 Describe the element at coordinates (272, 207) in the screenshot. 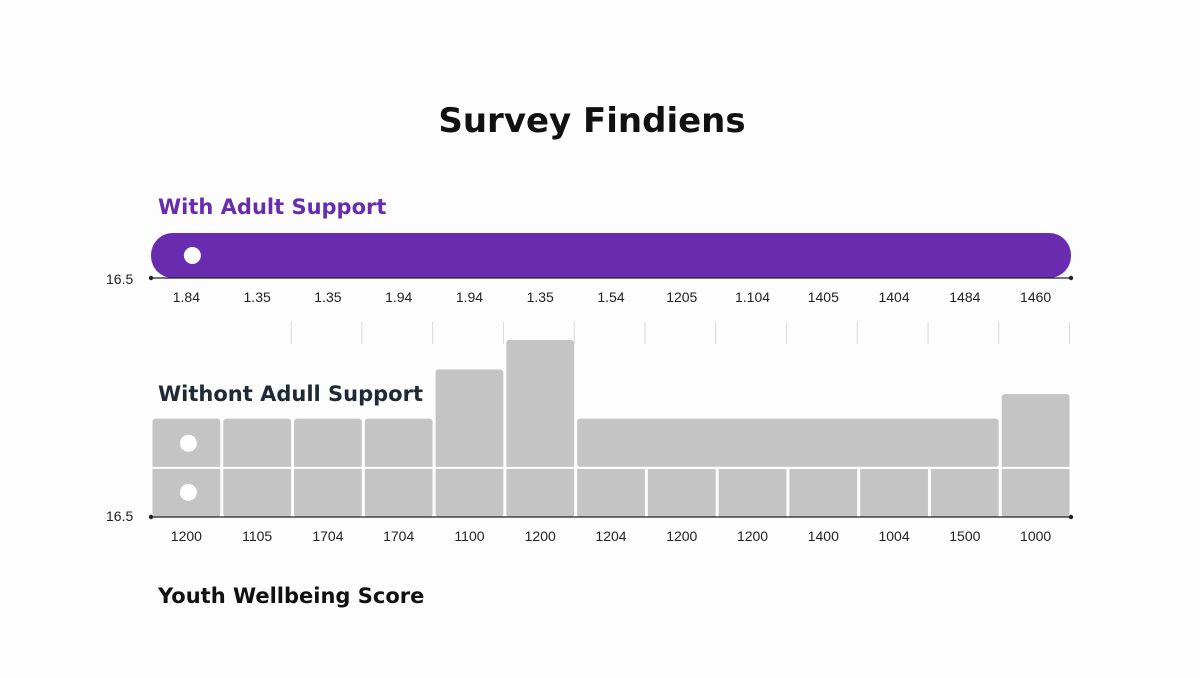

I see `series-label-with-support: With Adult Support` at that location.